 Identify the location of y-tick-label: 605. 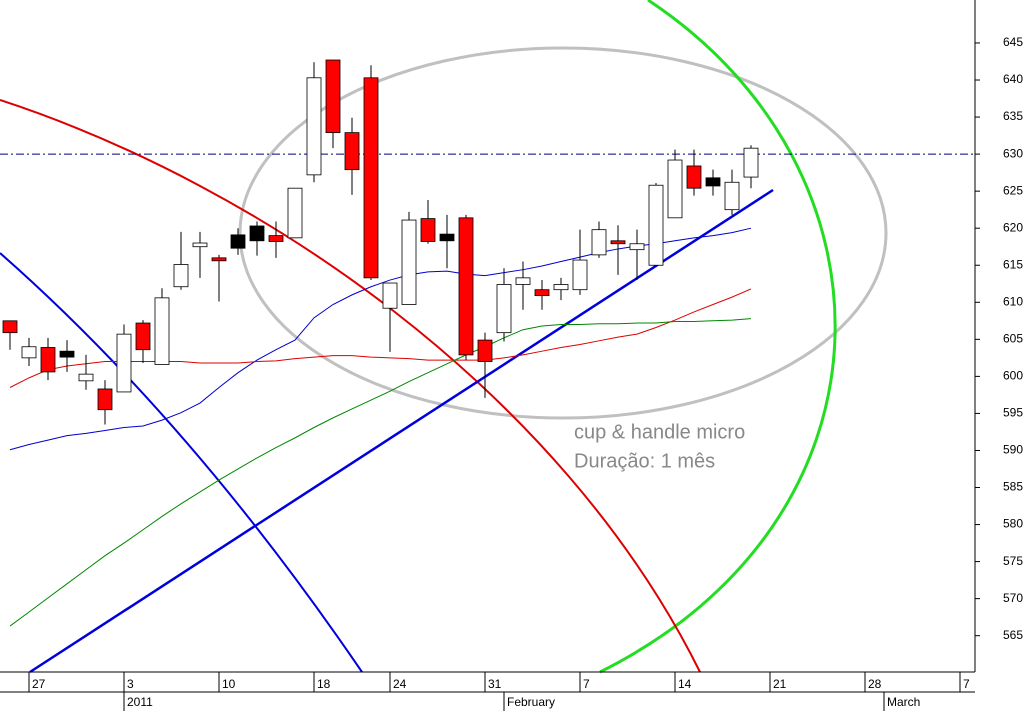
(1013, 339).